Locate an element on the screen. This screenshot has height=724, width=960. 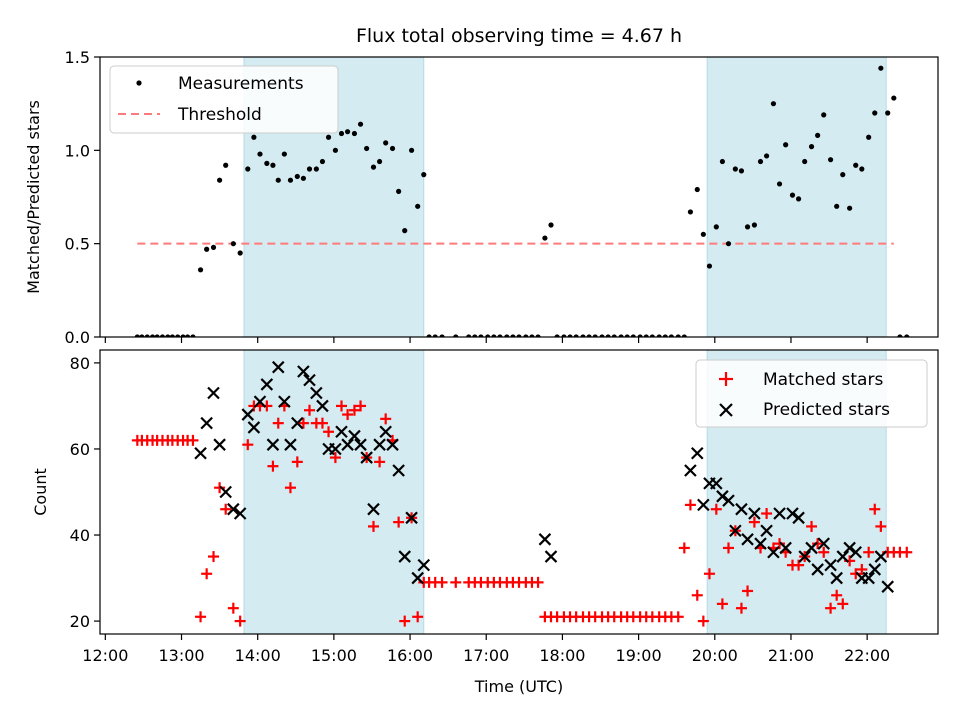
x-tick-label: 19:00 is located at coordinates (639, 655).